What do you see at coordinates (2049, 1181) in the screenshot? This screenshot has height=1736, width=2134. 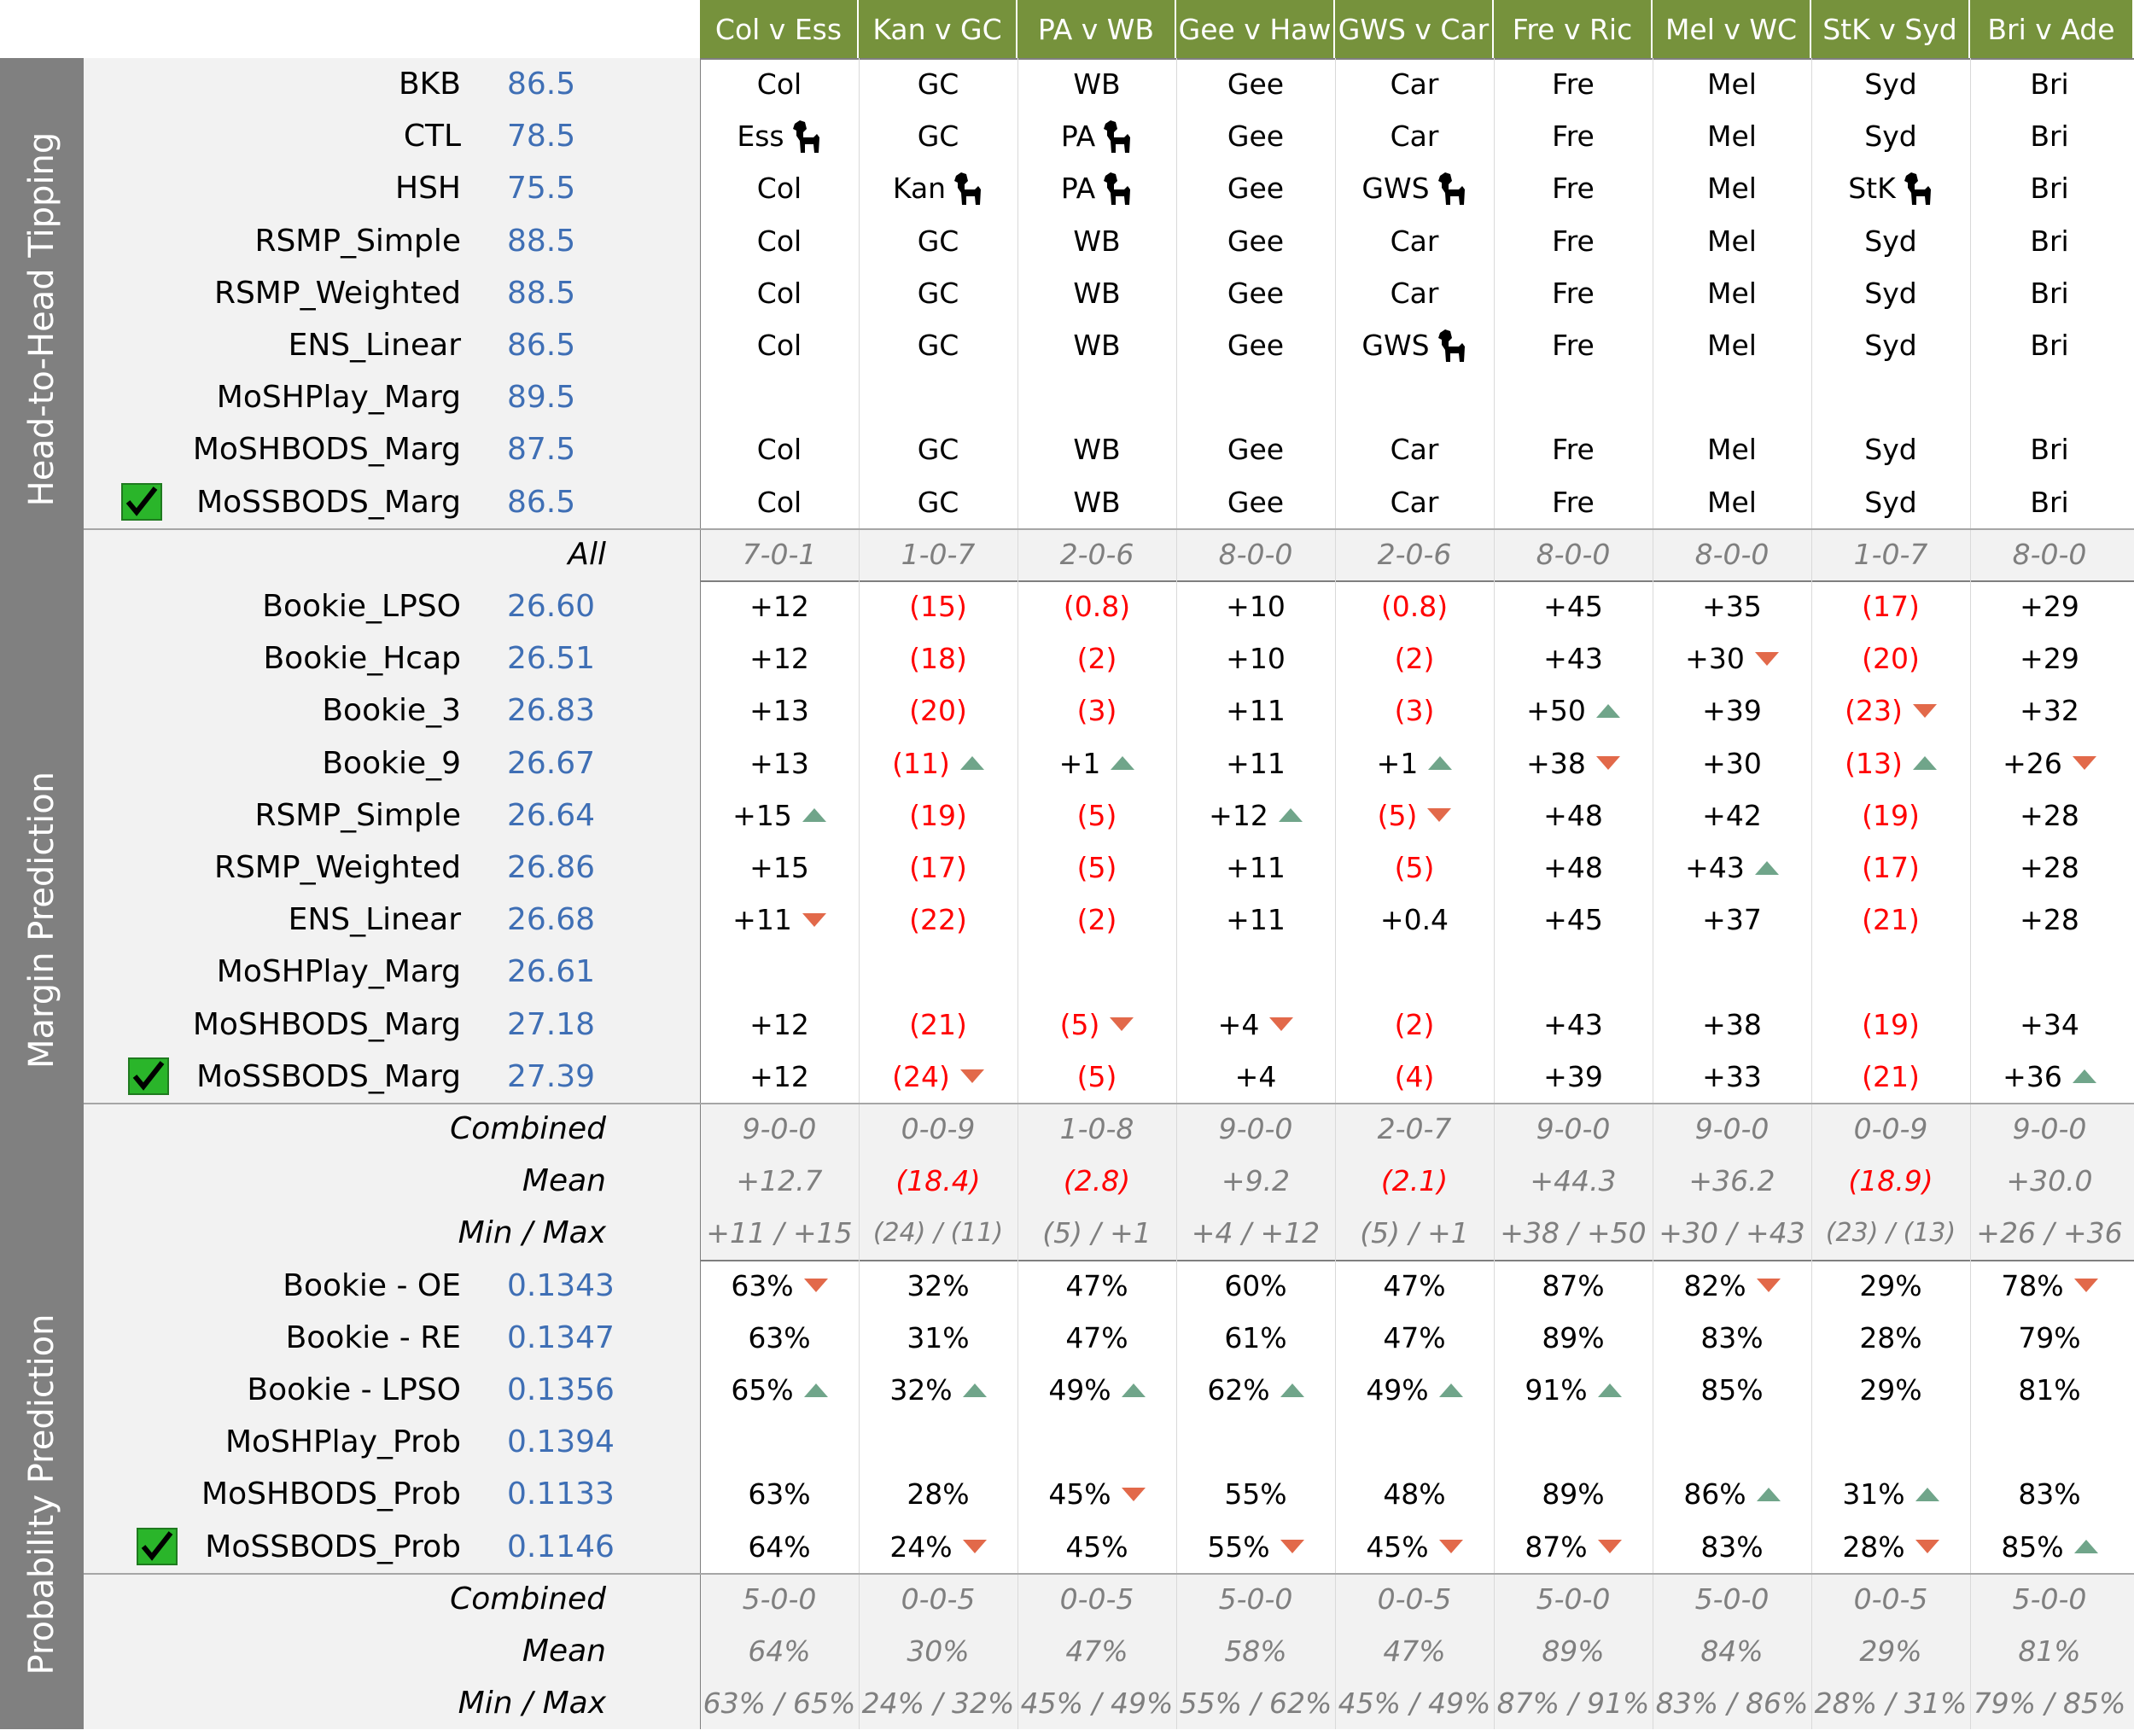 I see `summary-value: +30.0` at bounding box center [2049, 1181].